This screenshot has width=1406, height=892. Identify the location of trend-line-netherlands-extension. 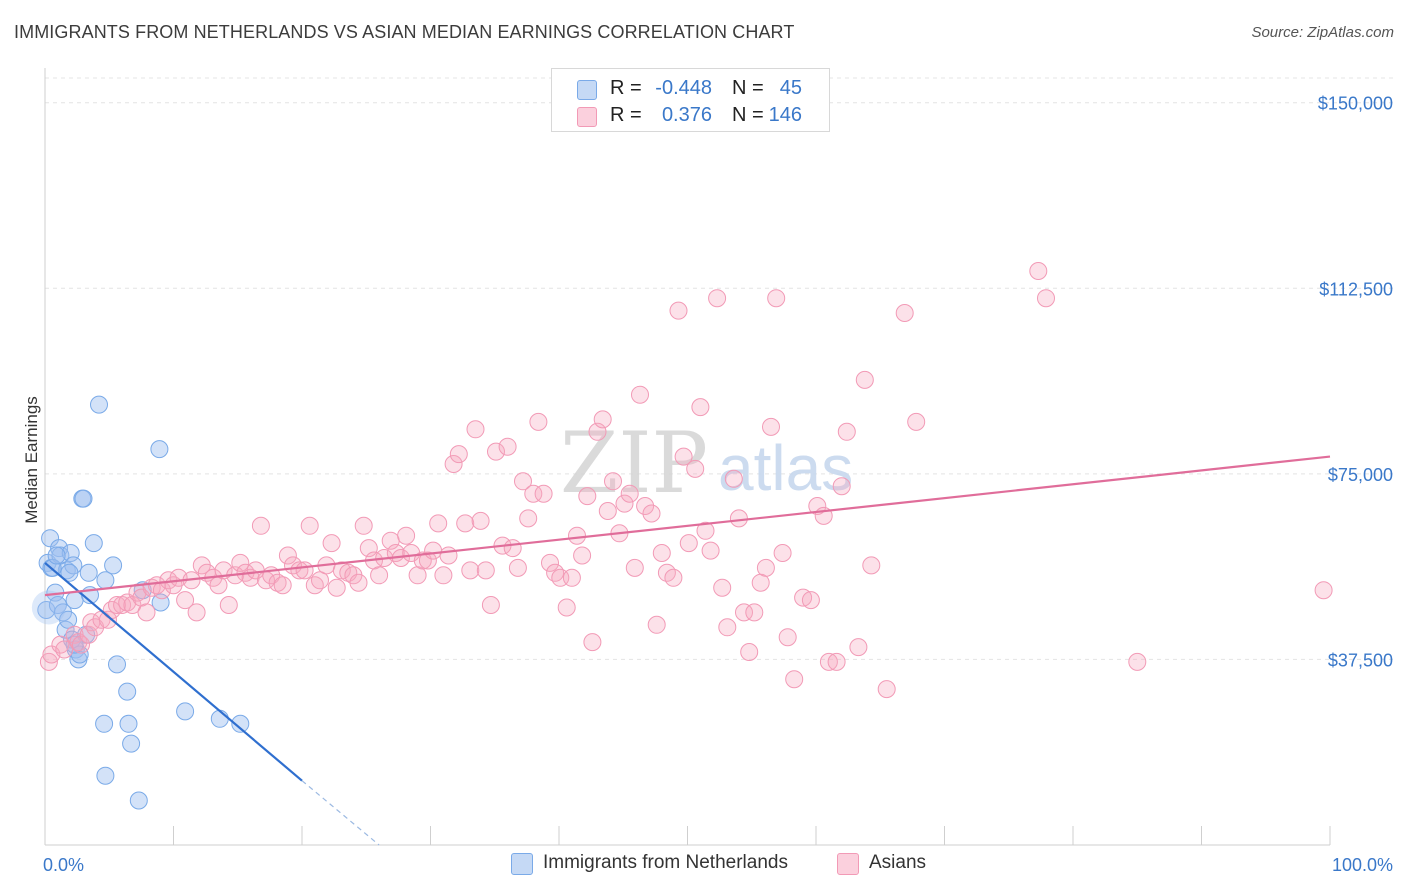
(340, 813).